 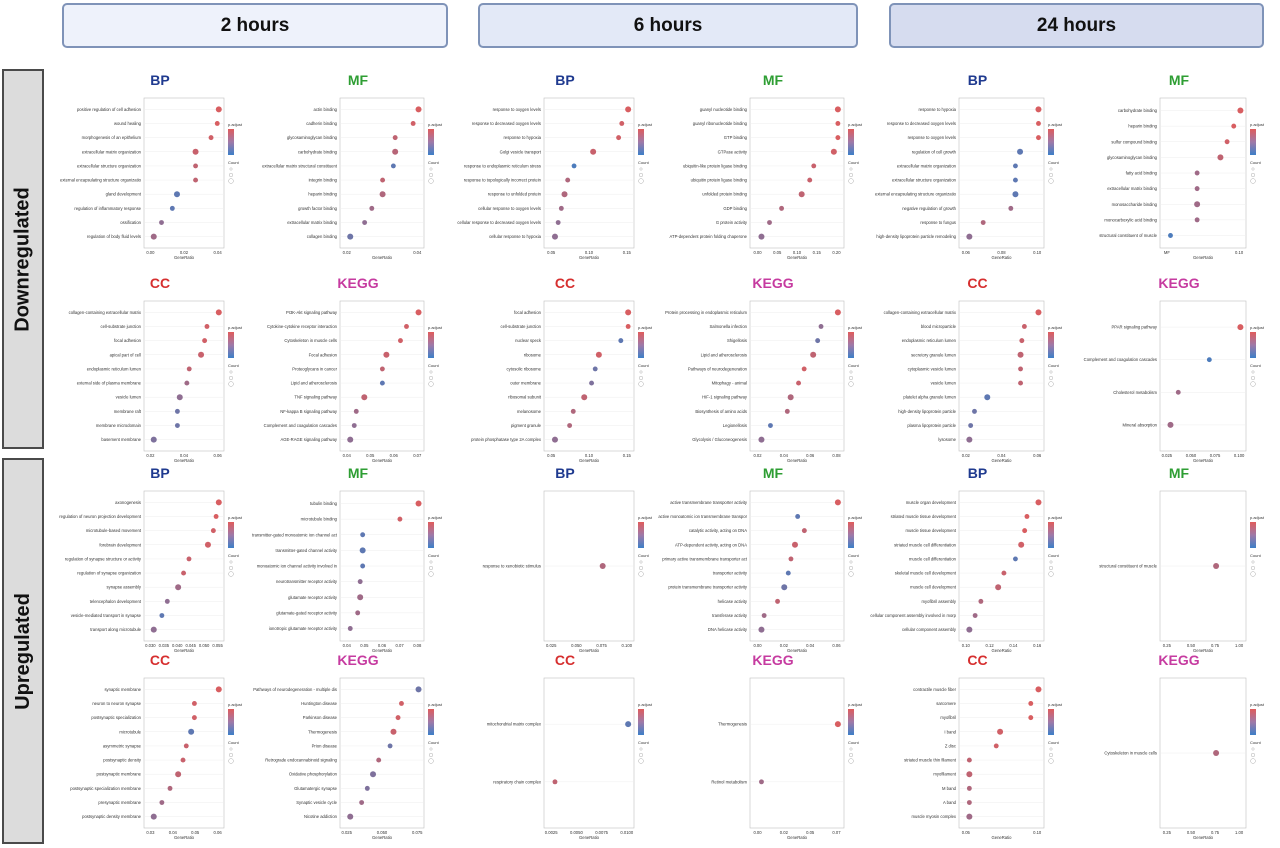 What do you see at coordinates (318, 151) in the screenshot?
I see `downregulated-2-hours-mf-term-label: carbohydrate binding` at bounding box center [318, 151].